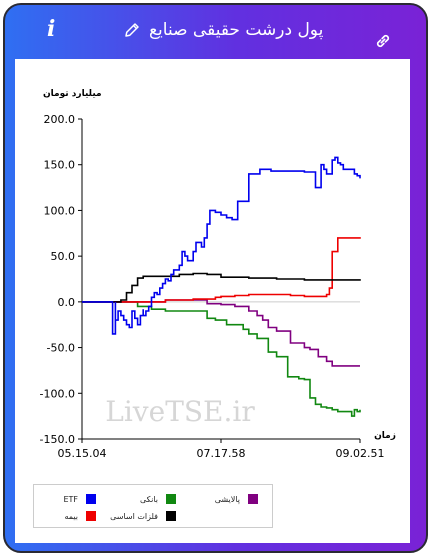 The height and width of the screenshot is (559, 433). I want to click on legend-label-refinery: پالایشی, so click(227, 499).